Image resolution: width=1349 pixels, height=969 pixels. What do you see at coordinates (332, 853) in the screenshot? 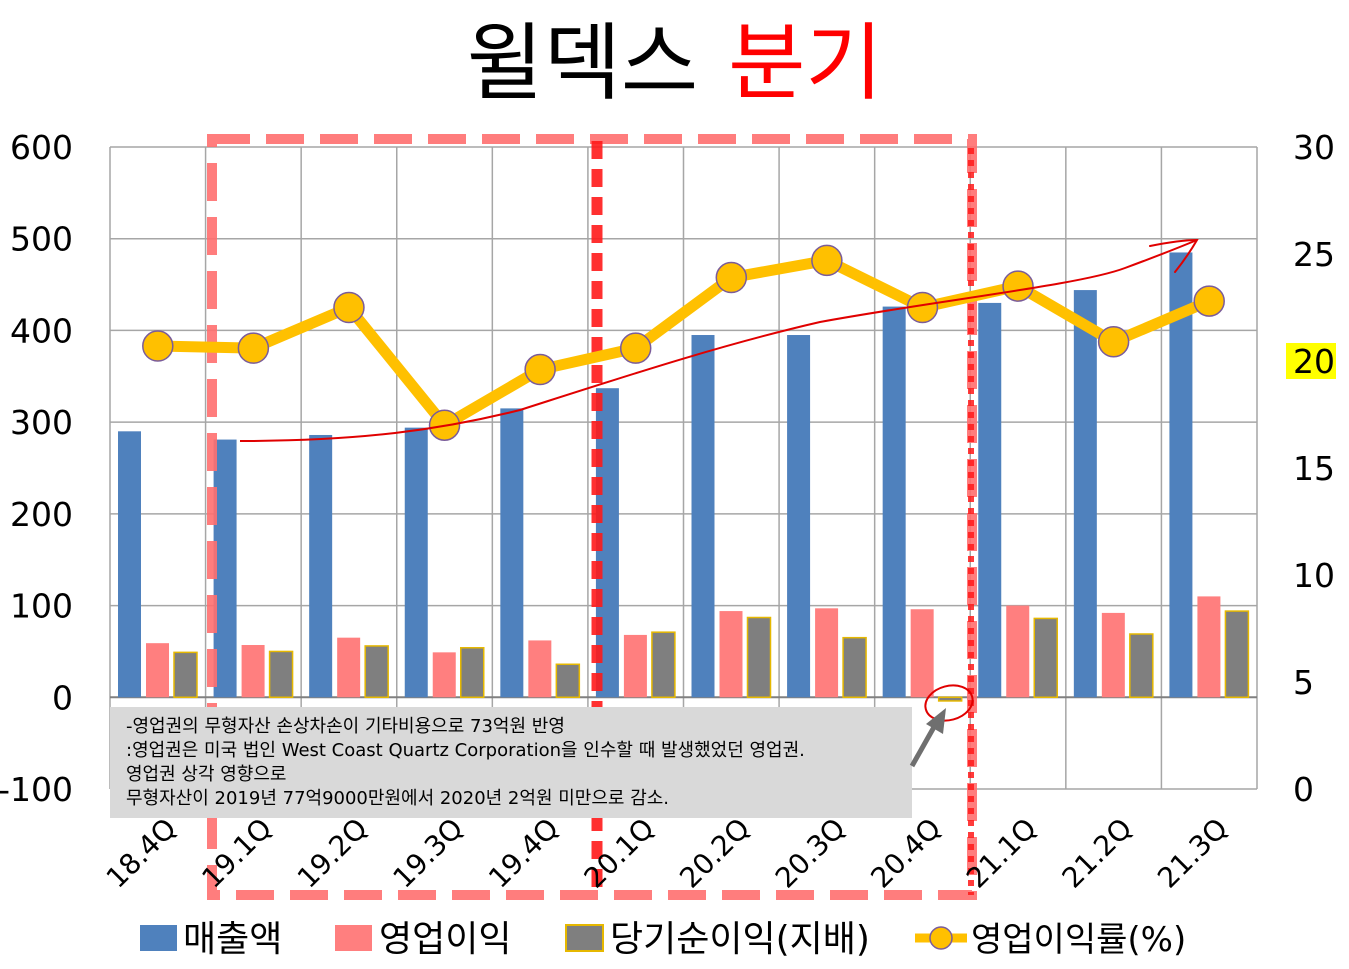
I see `x-category-label: 19.2Q` at bounding box center [332, 853].